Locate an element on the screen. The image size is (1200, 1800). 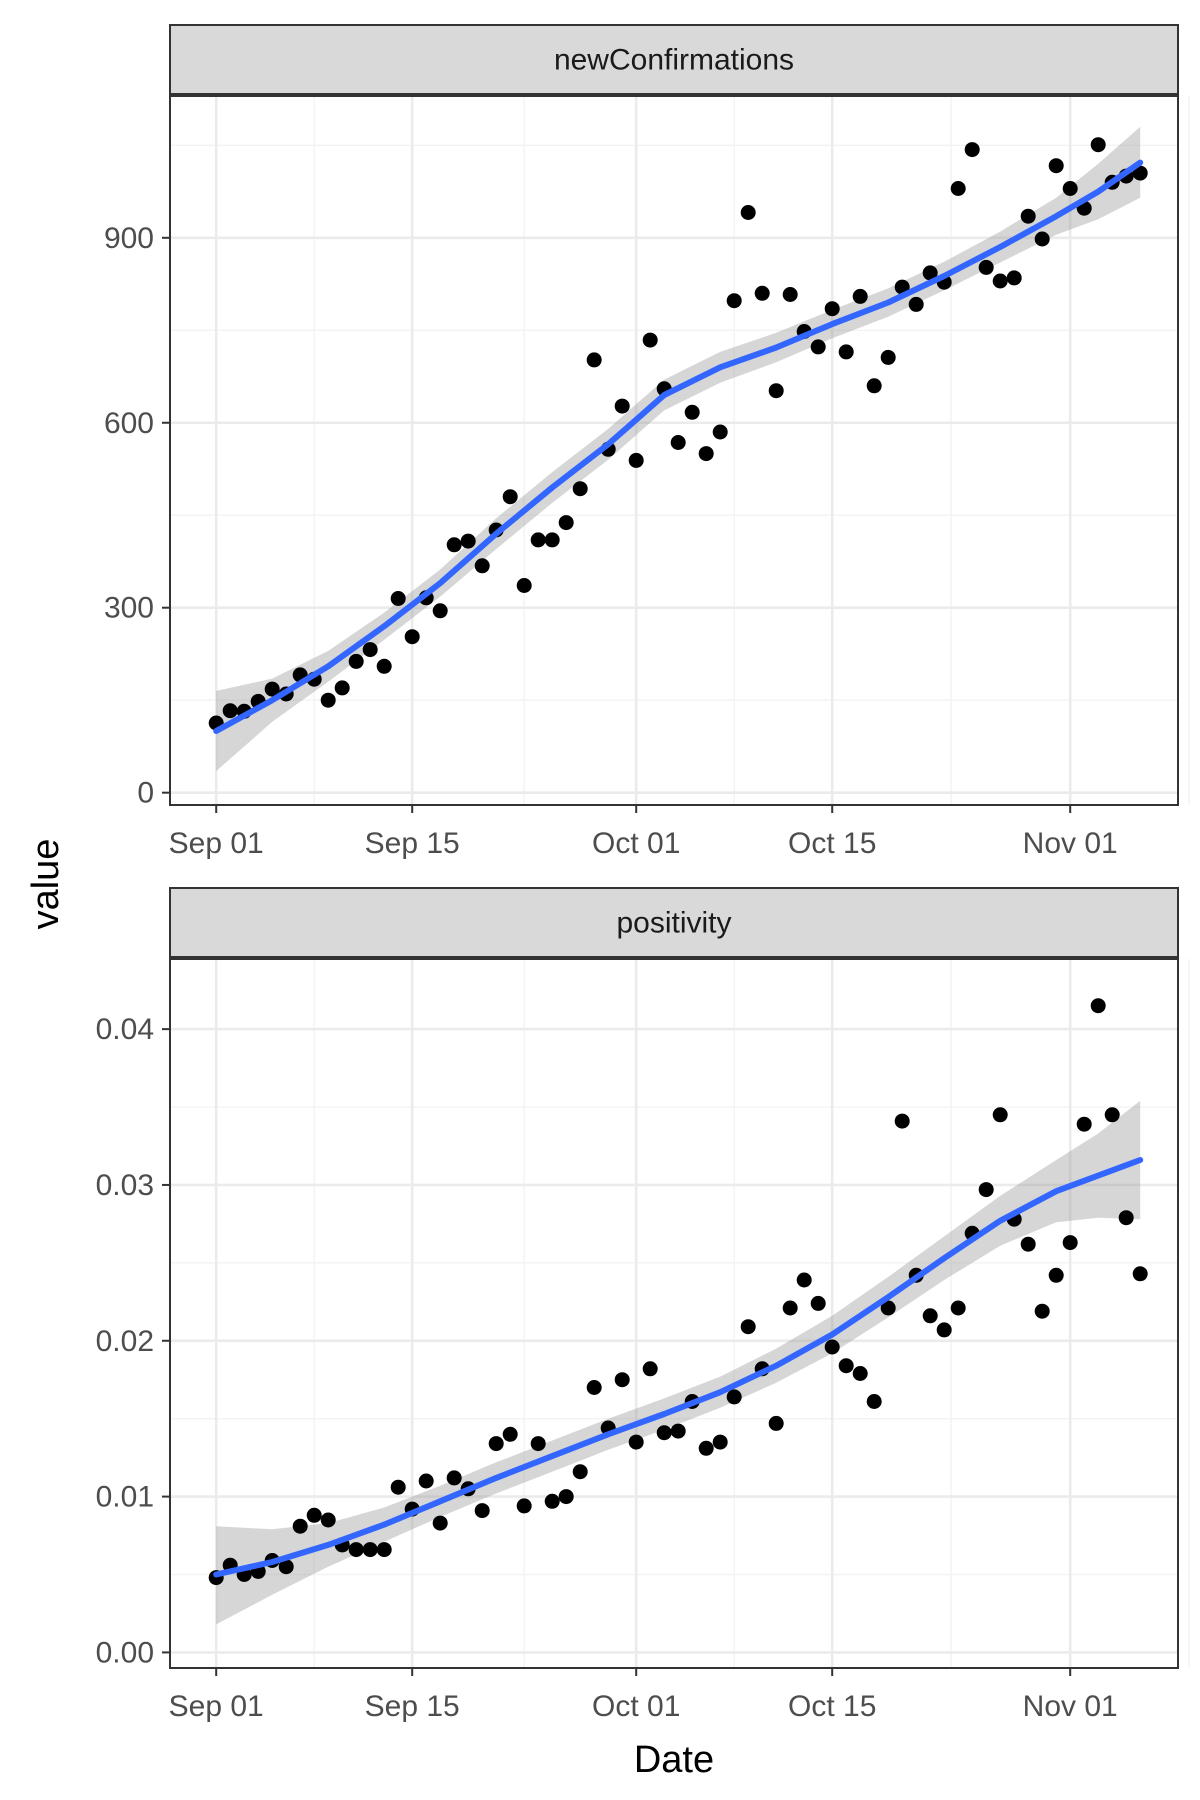
facet-strip-label: newConfirmations is located at coordinates (674, 60).